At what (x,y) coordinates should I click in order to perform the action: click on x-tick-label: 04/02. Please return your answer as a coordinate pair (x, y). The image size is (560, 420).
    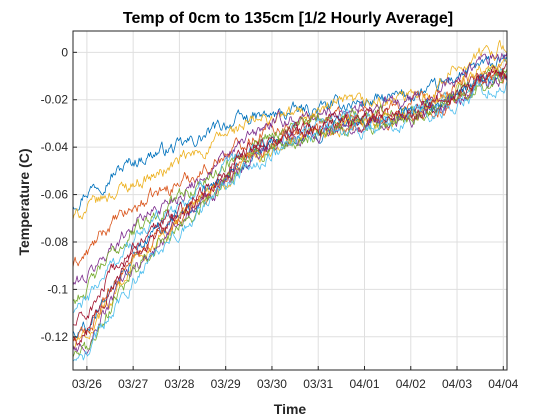
    Looking at the image, I should click on (411, 384).